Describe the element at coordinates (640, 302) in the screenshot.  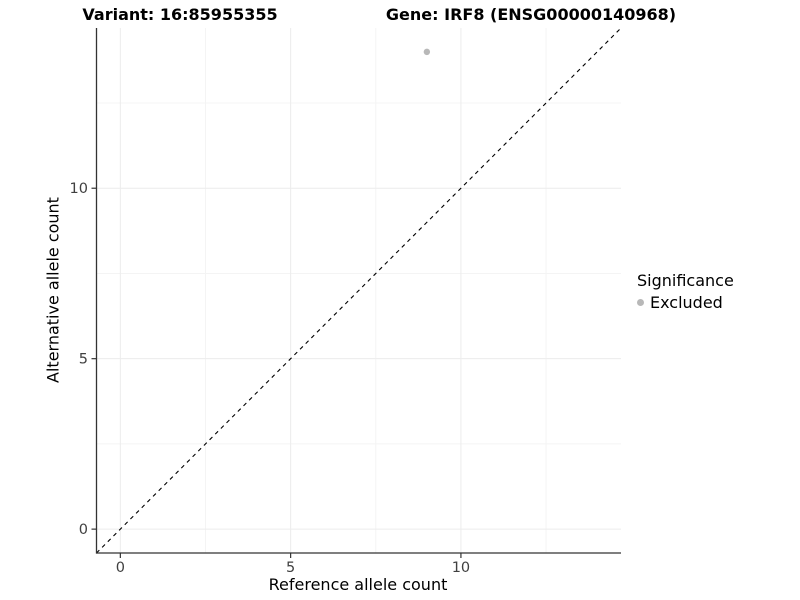
I see `legend-point-icon` at that location.